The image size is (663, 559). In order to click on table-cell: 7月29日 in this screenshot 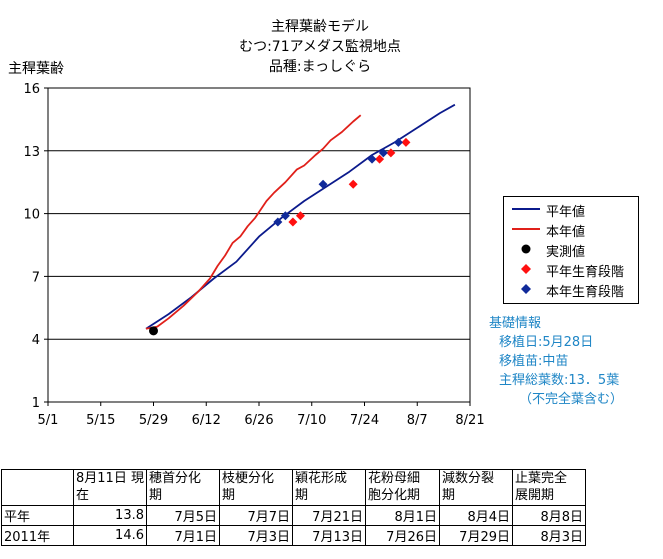, I will do `click(476, 535)`.